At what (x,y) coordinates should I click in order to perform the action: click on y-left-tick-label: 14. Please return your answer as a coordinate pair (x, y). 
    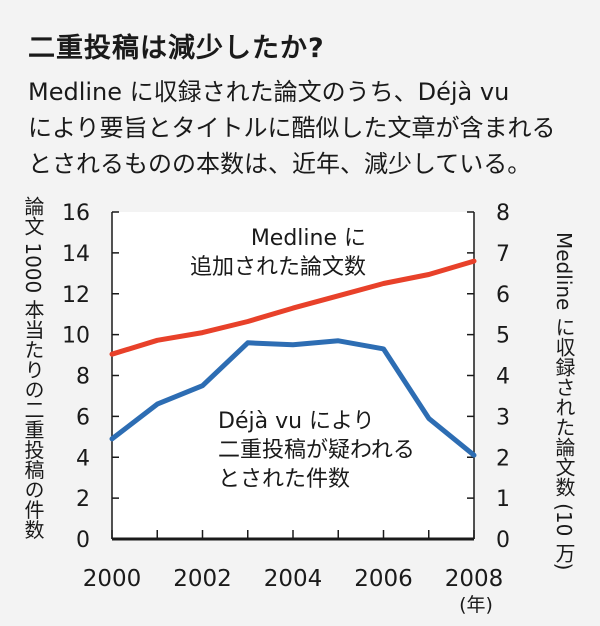
    Looking at the image, I should click on (76, 254).